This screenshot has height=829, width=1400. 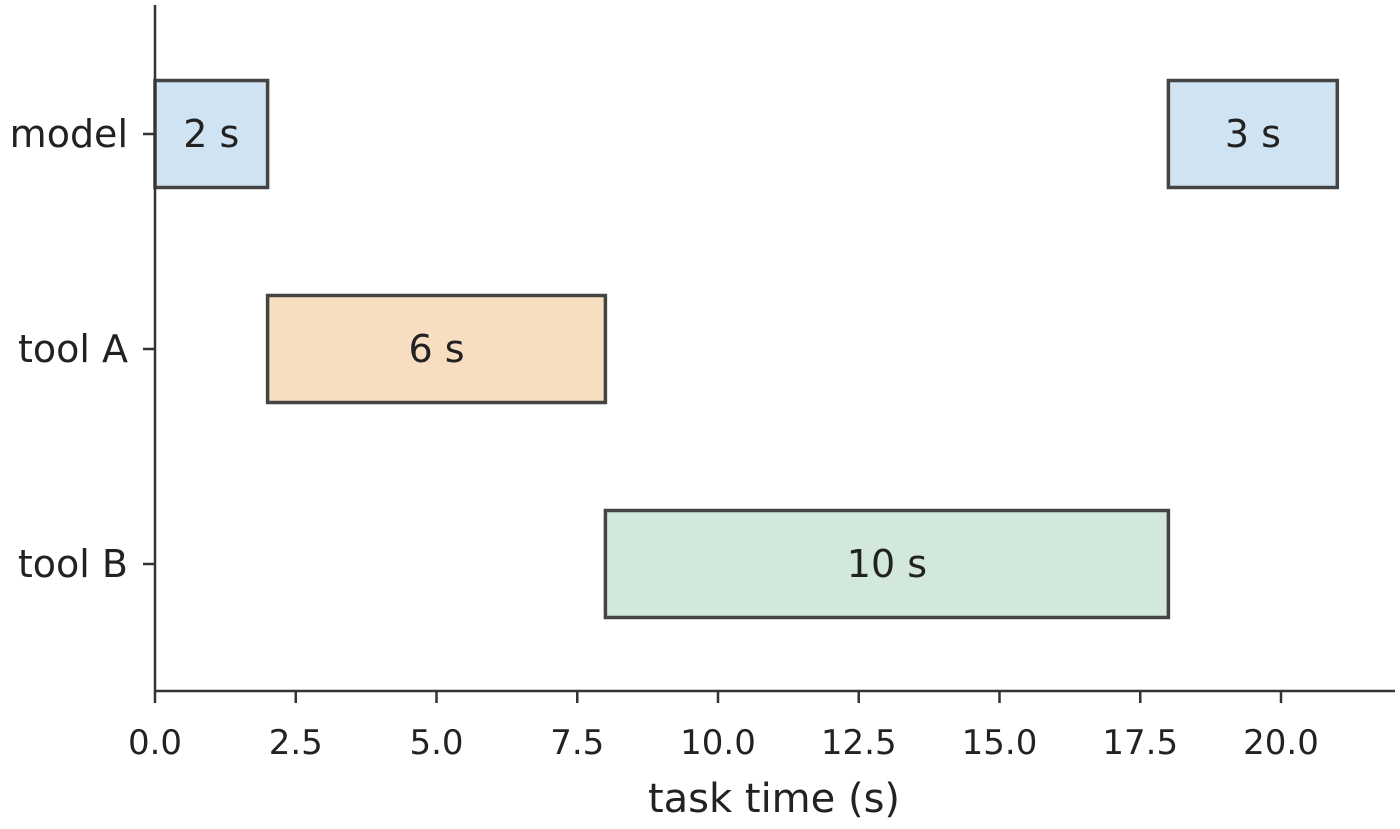 What do you see at coordinates (774, 799) in the screenshot?
I see `x-axis-title: task time (s)` at bounding box center [774, 799].